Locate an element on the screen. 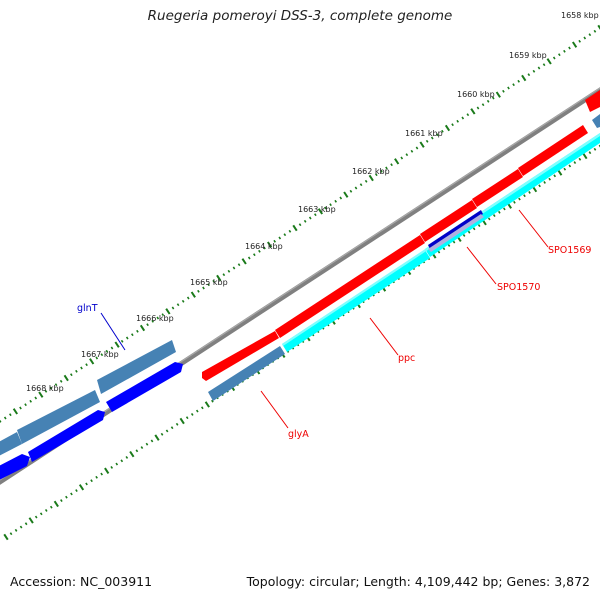  accession-text: Accession: NC_003911 is located at coordinates (81, 581).